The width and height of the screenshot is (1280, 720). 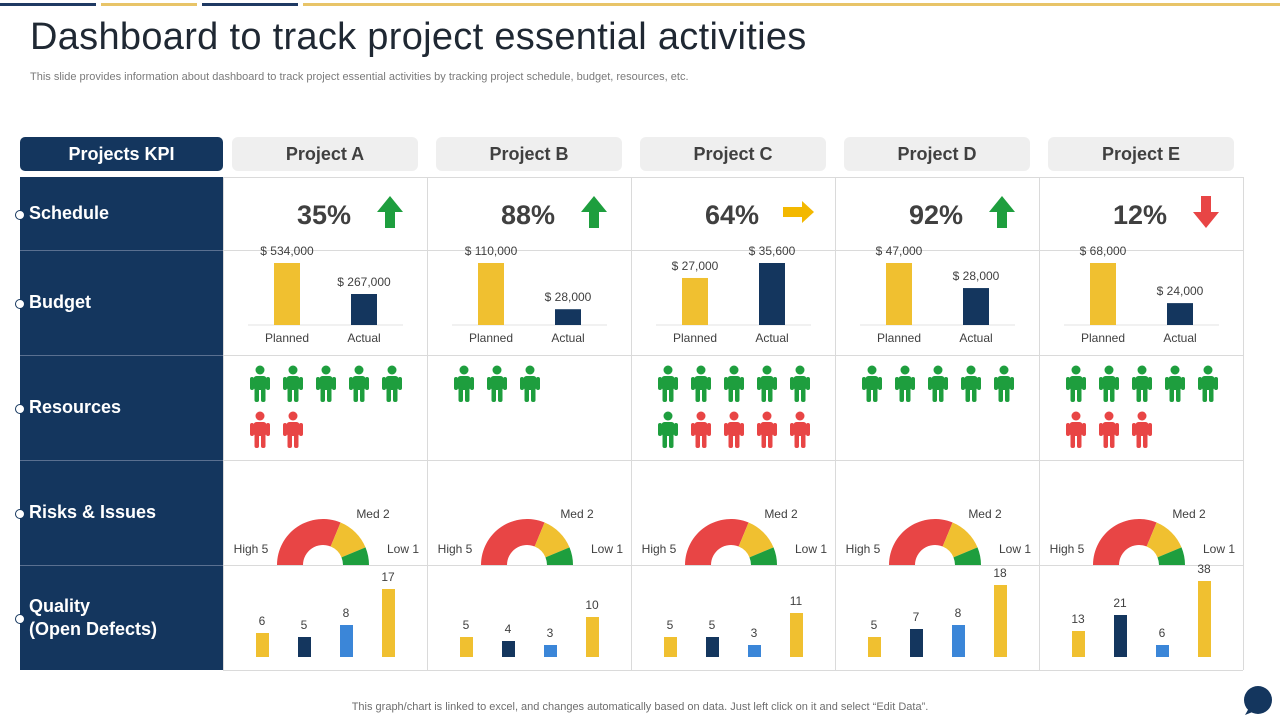 What do you see at coordinates (1206, 212) in the screenshot?
I see `arrow-down-icon` at bounding box center [1206, 212].